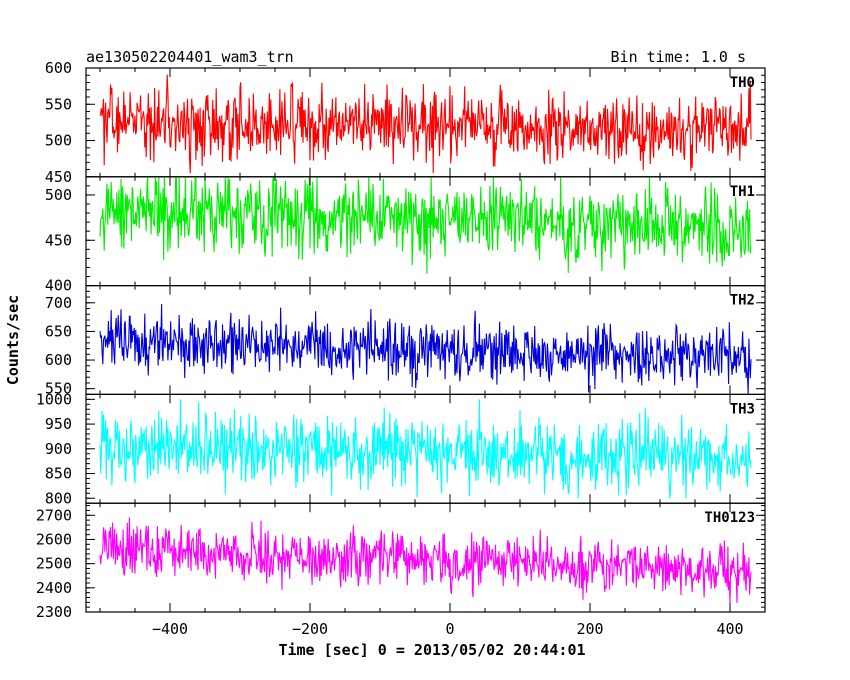  Describe the element at coordinates (742, 192) in the screenshot. I see `panel-label: TH1` at that location.